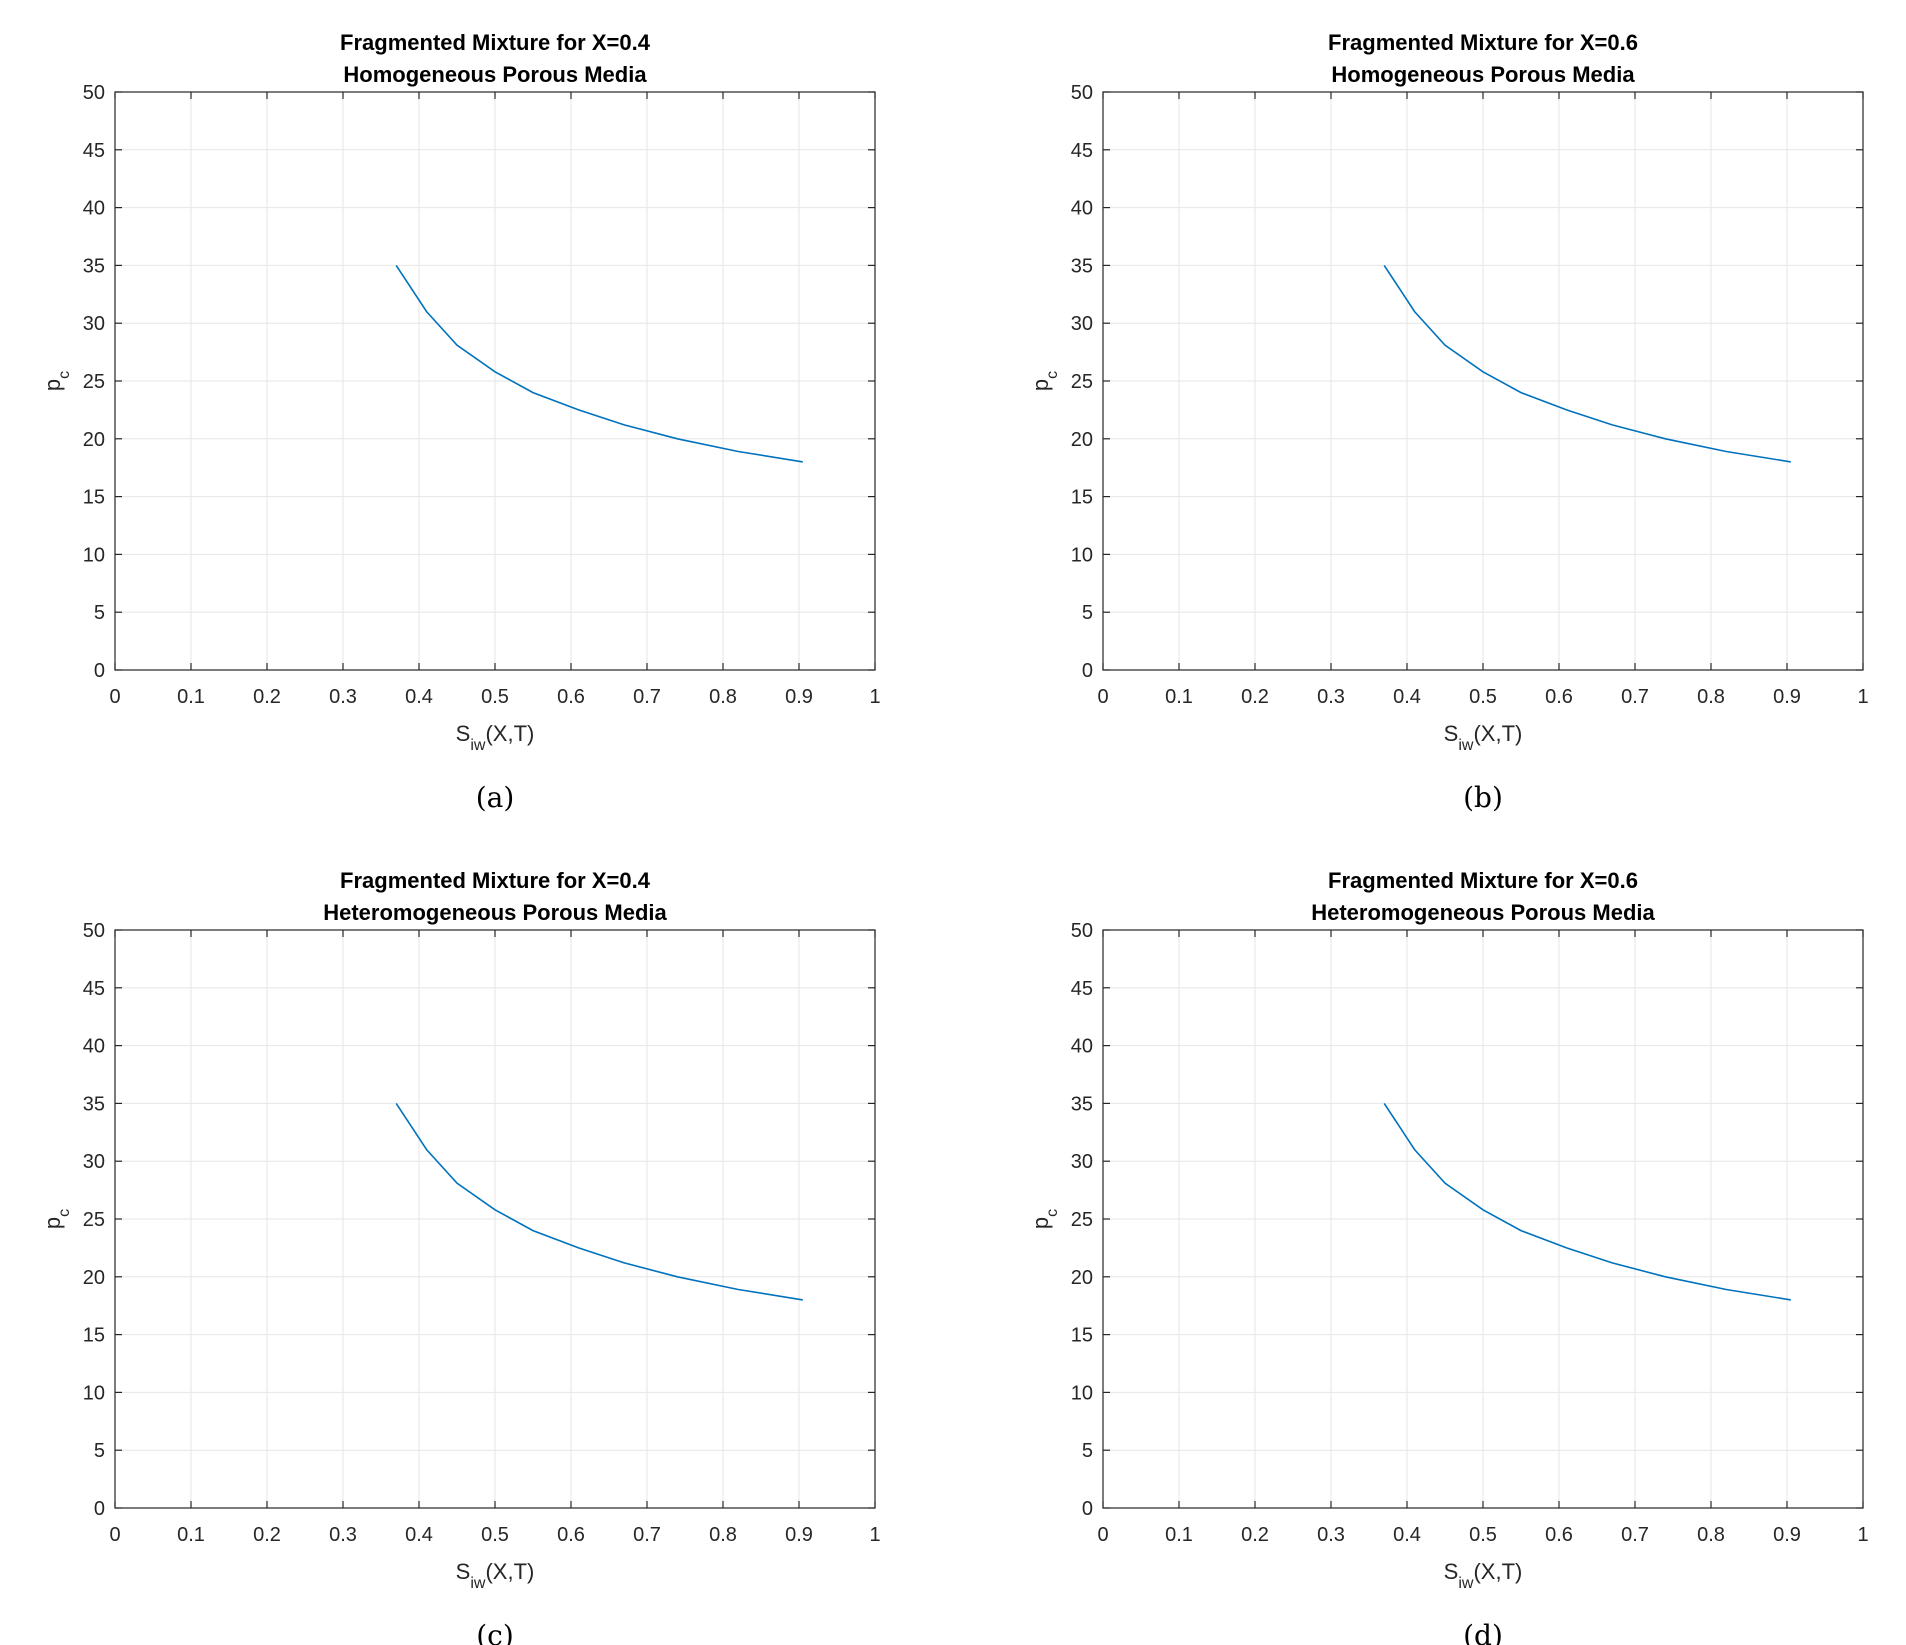 This screenshot has width=1906, height=1645. What do you see at coordinates (495, 74) in the screenshot?
I see `chart-title-line-2: Homogeneous Porous Media` at bounding box center [495, 74].